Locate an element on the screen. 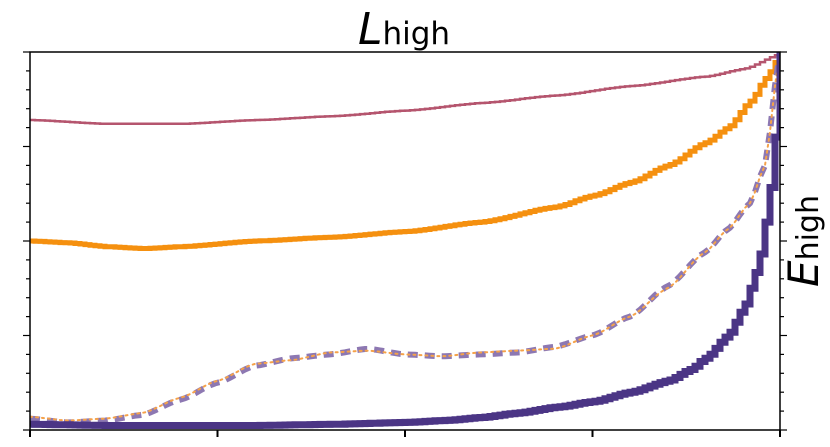  y-axis-label: Ehigh is located at coordinates (803, 241).